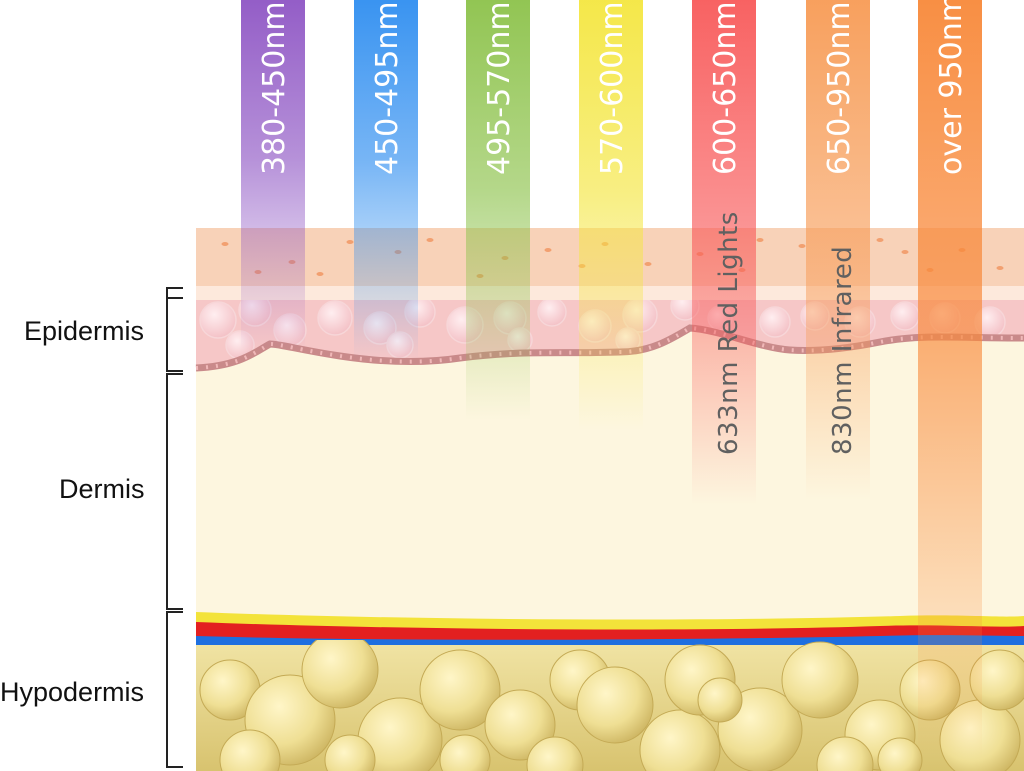 The image size is (1024, 771). I want to click on annotation-830nm: 830nm Infrared, so click(843, 350).